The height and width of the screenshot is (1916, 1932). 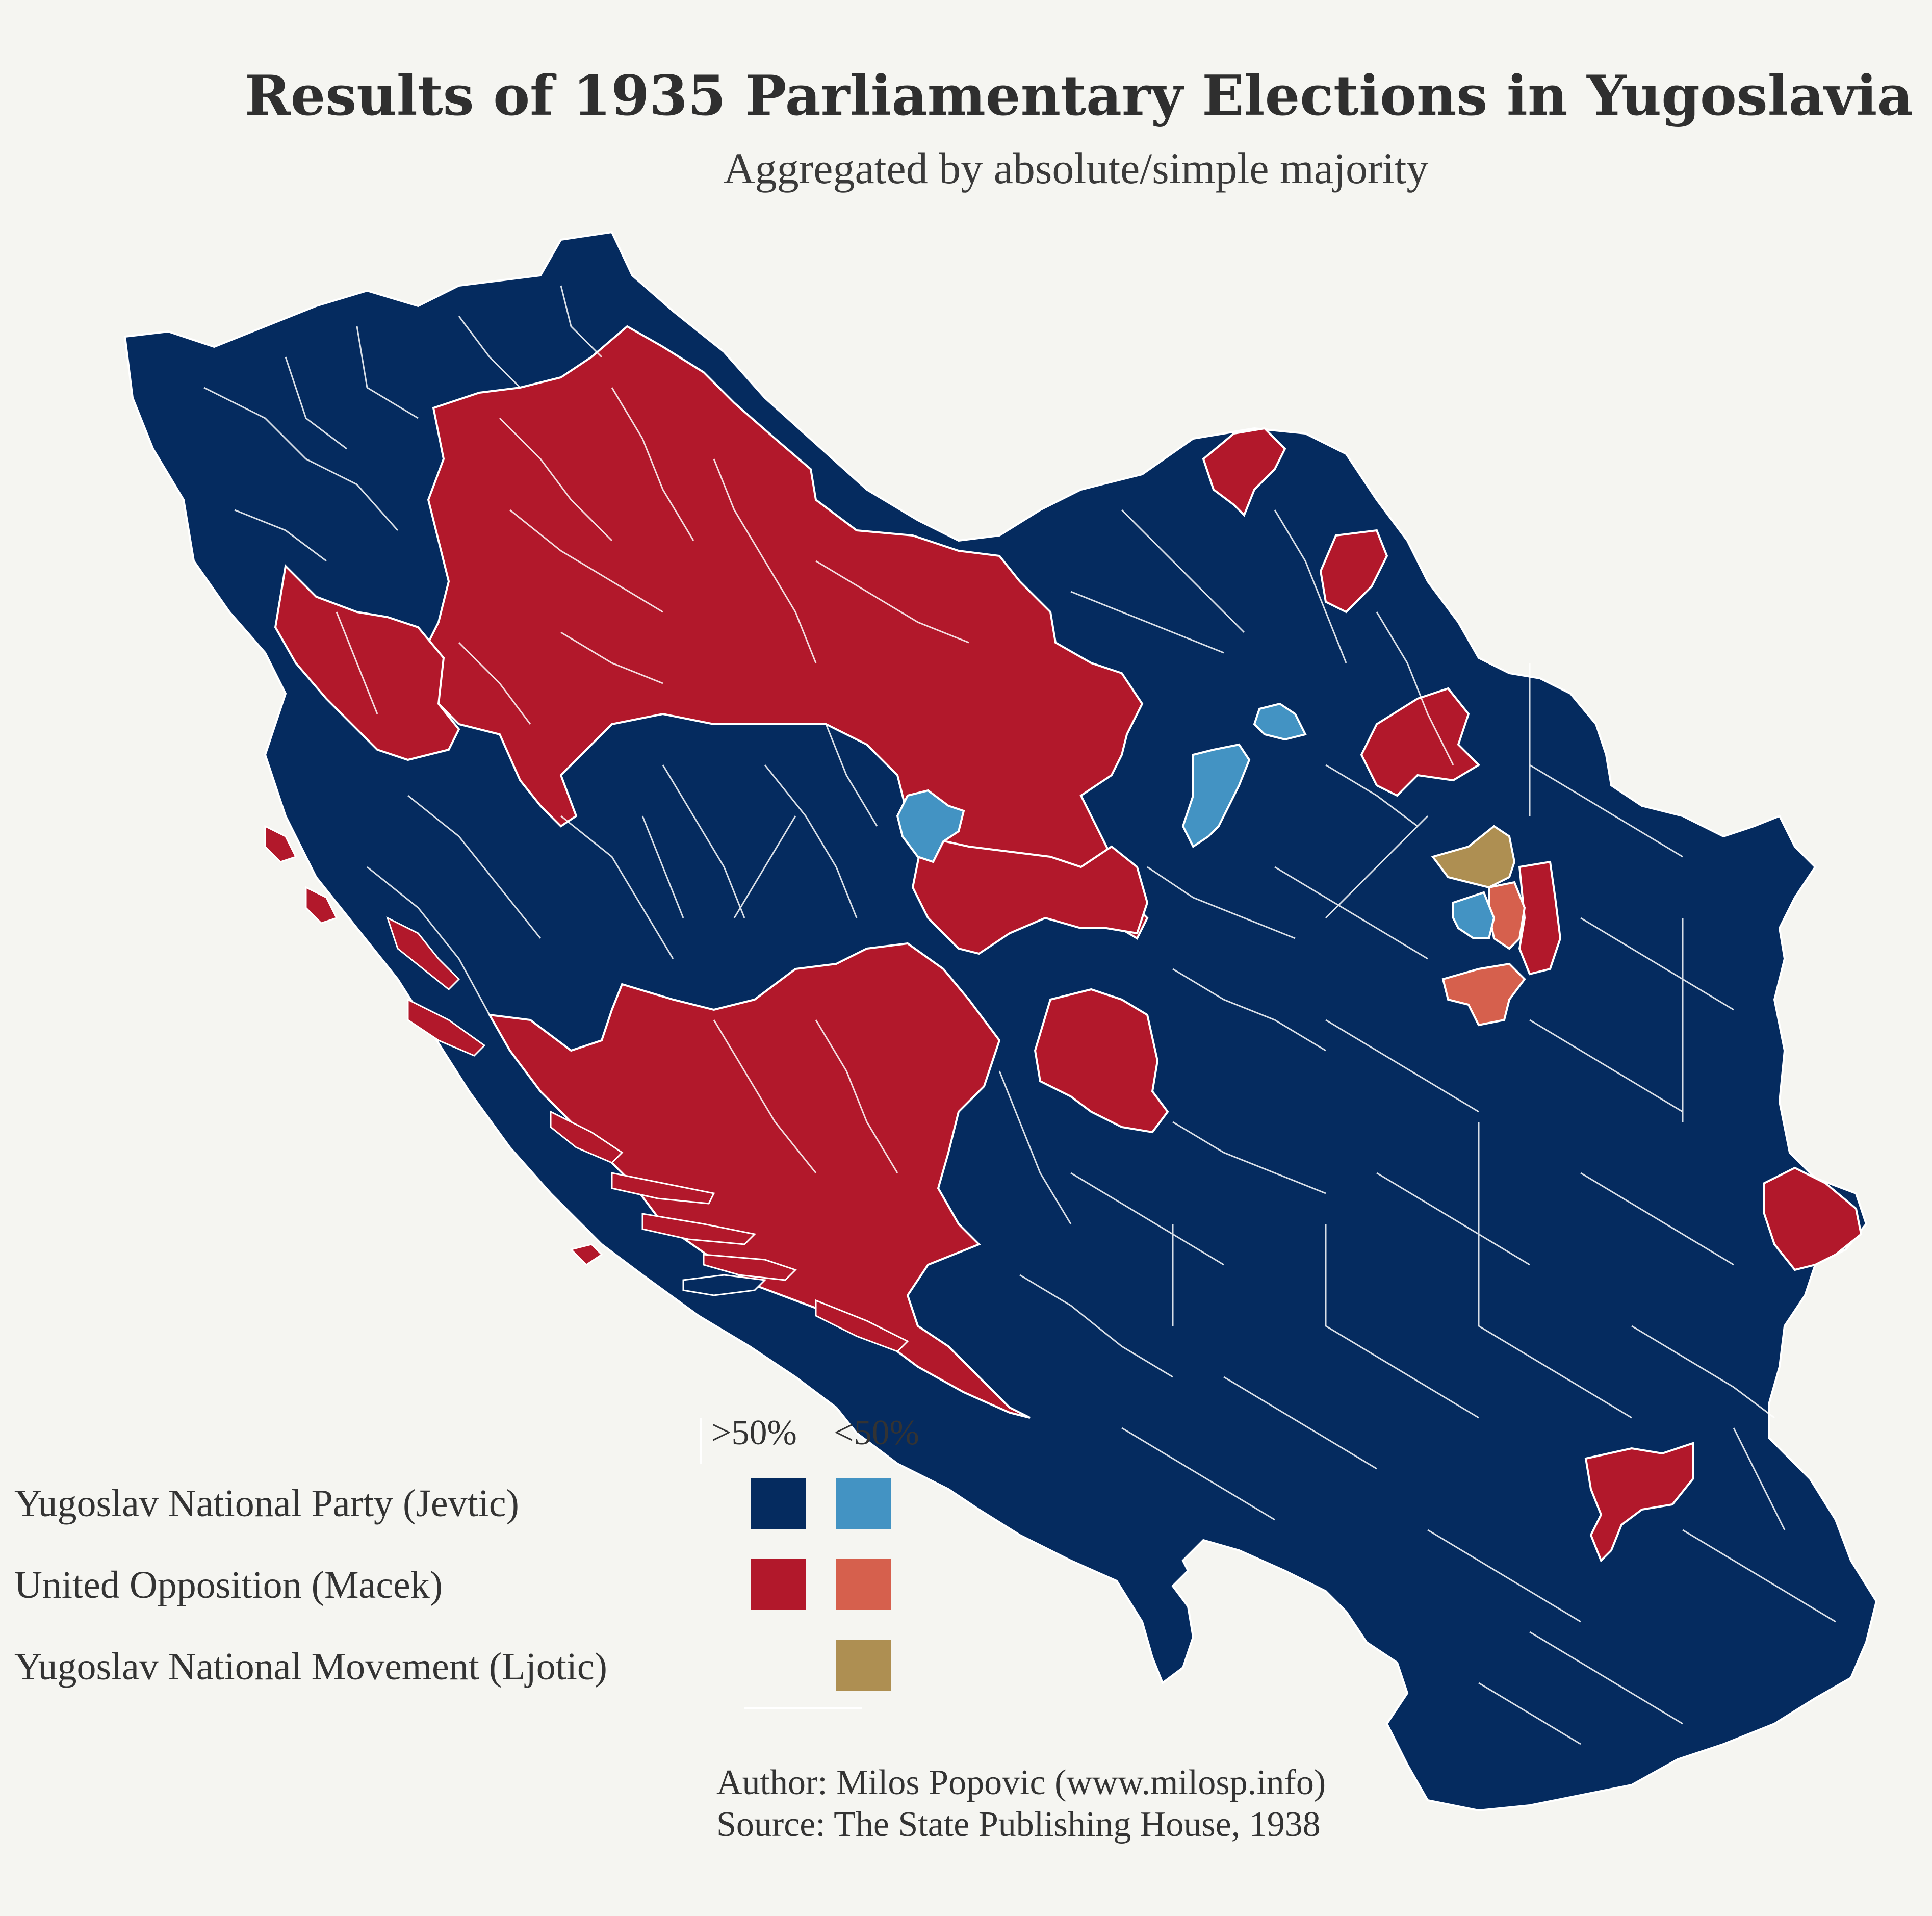 I want to click on legend-swatch-opposition-plurality, so click(x=863, y=1584).